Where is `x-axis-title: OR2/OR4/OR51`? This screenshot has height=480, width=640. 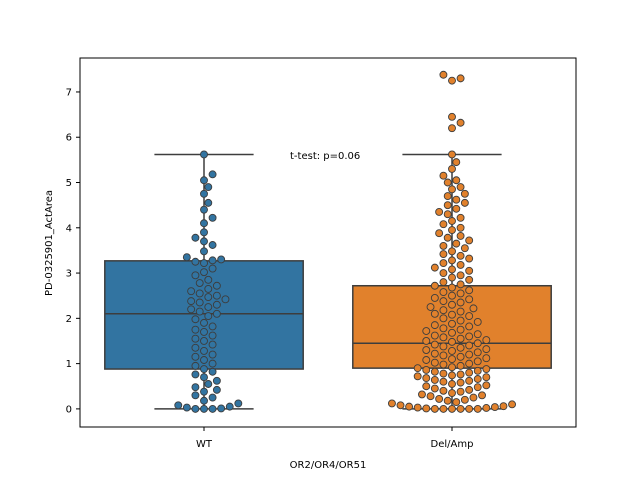
x-axis-title: OR2/OR4/OR51 is located at coordinates (328, 465).